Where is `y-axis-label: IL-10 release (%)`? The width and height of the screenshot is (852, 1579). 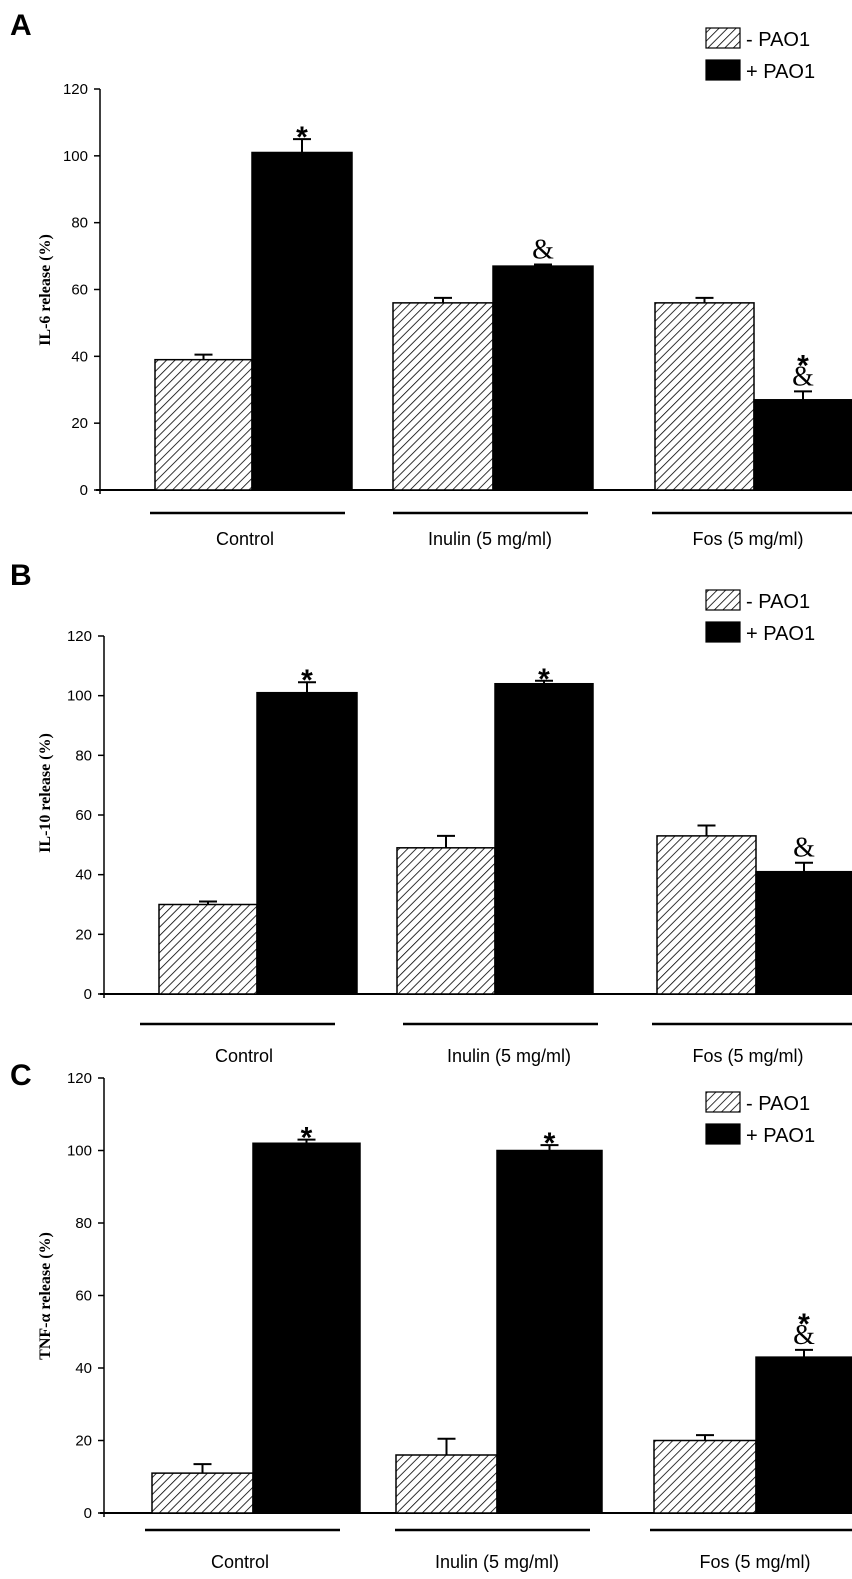 y-axis-label: IL-10 release (%) is located at coordinates (45, 793).